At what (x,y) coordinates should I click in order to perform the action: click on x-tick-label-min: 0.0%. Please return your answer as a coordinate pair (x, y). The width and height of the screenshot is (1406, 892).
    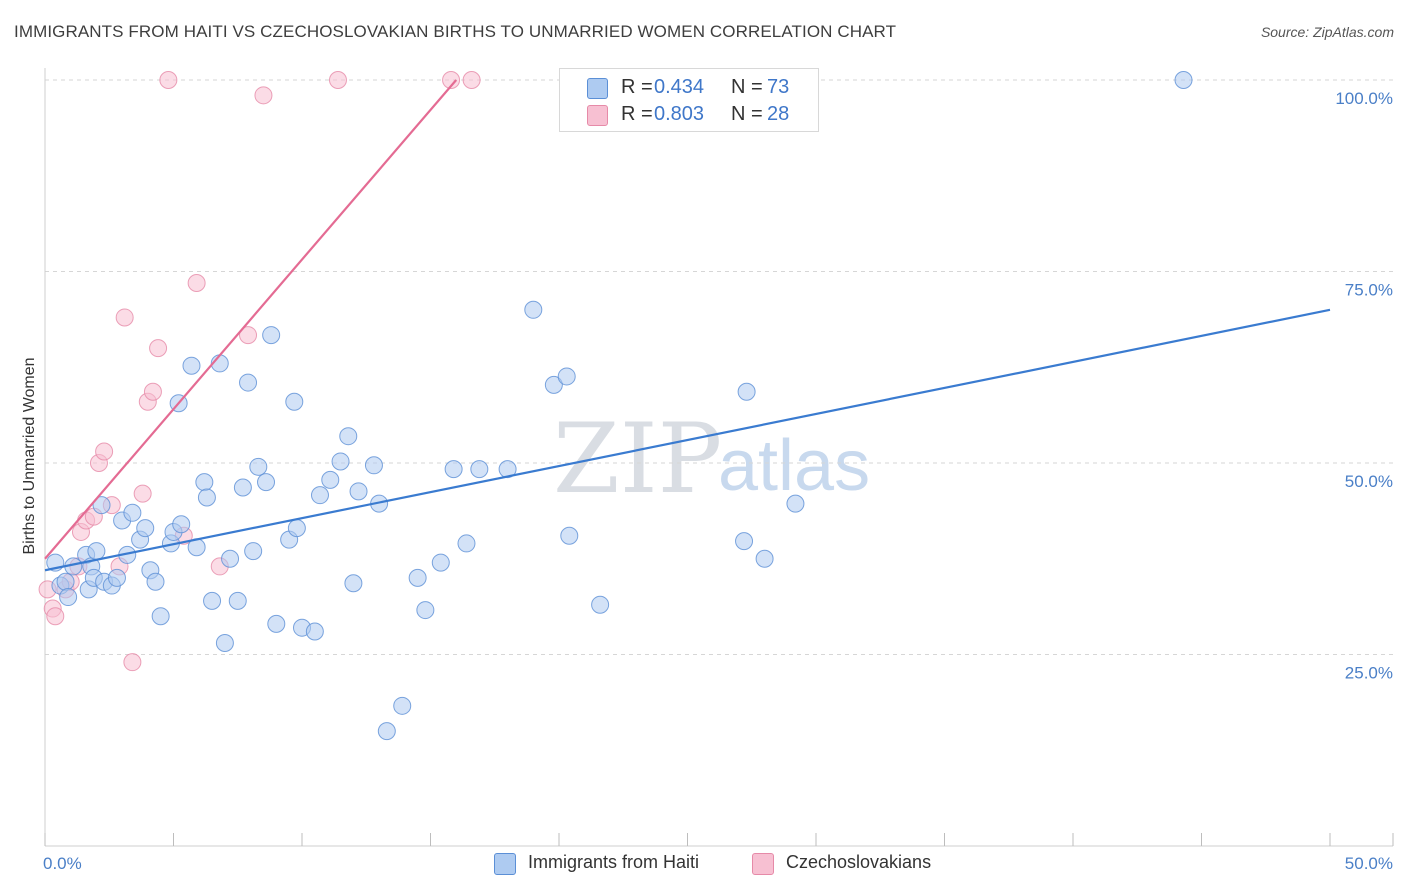
    Looking at the image, I should click on (62, 863).